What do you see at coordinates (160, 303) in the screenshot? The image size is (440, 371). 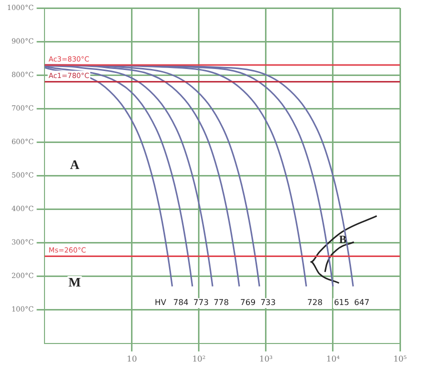 I see `annotation: HV` at bounding box center [160, 303].